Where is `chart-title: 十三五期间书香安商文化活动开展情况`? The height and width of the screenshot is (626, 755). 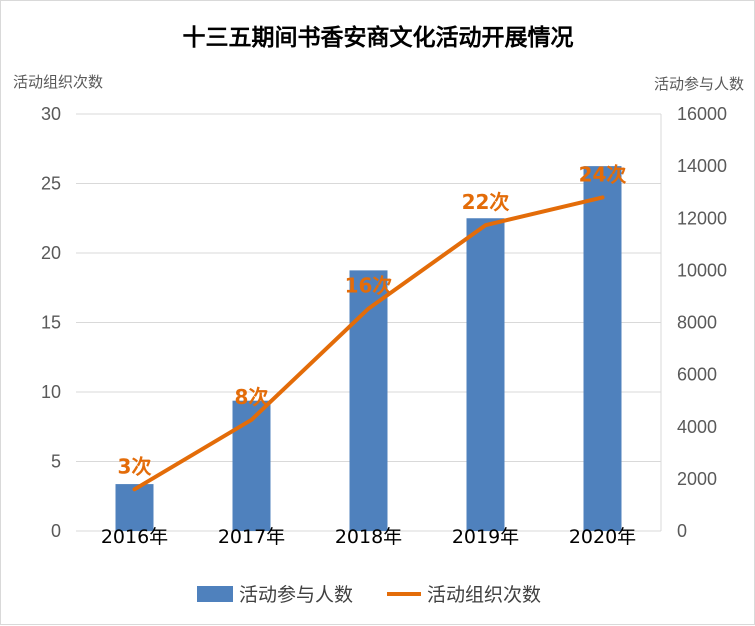
chart-title: 十三五期间书香安商文化活动开展情况 is located at coordinates (378, 37).